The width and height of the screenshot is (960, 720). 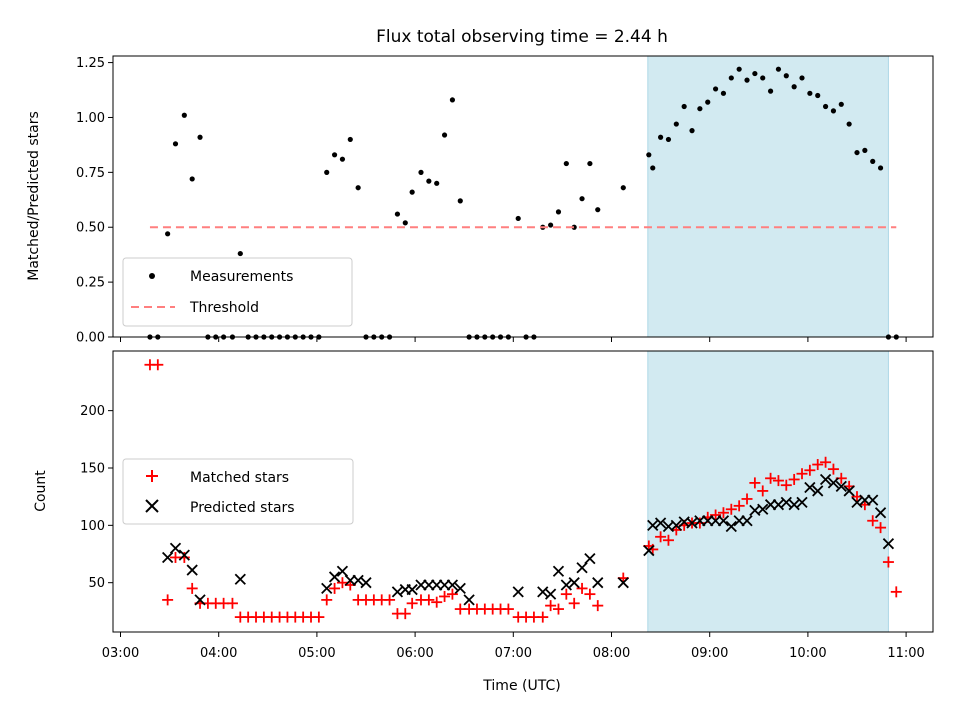 I want to click on x-axis-ticks-top, so click(x=513, y=339).